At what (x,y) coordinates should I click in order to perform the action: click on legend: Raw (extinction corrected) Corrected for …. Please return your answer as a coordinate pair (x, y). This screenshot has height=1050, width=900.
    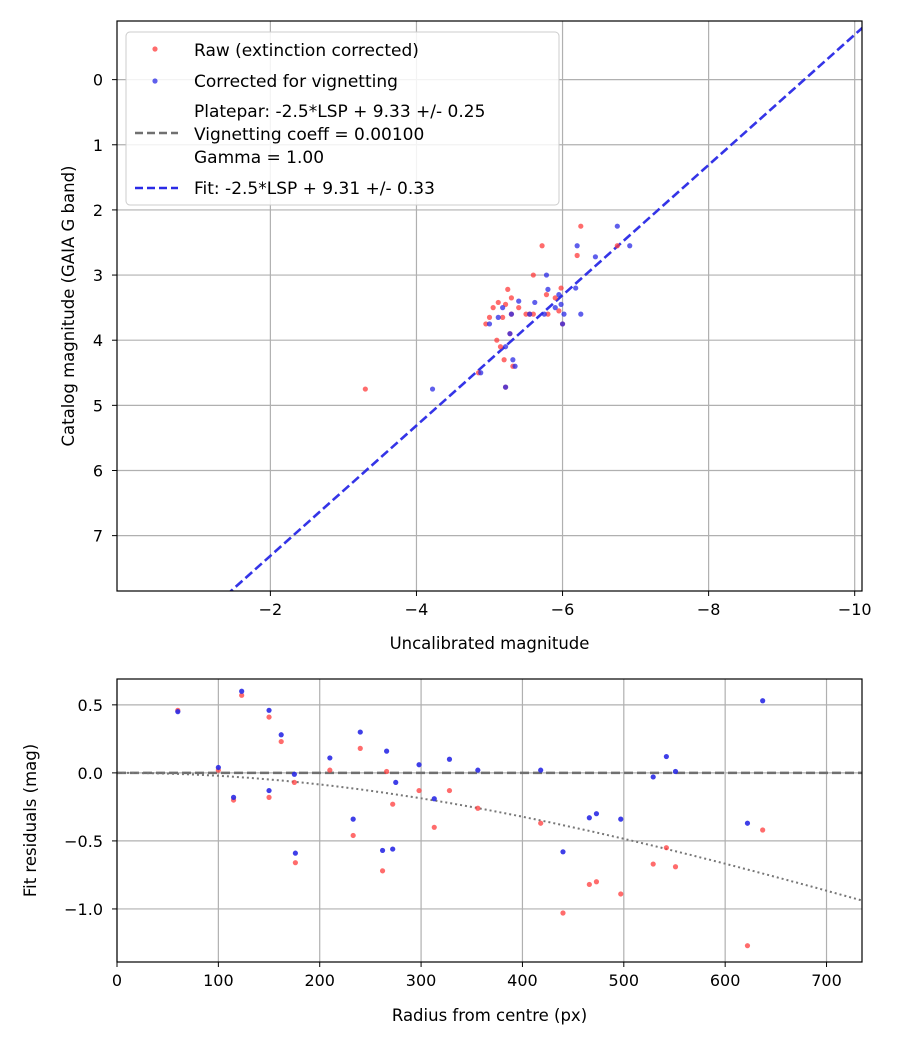
    Looking at the image, I should click on (342, 118).